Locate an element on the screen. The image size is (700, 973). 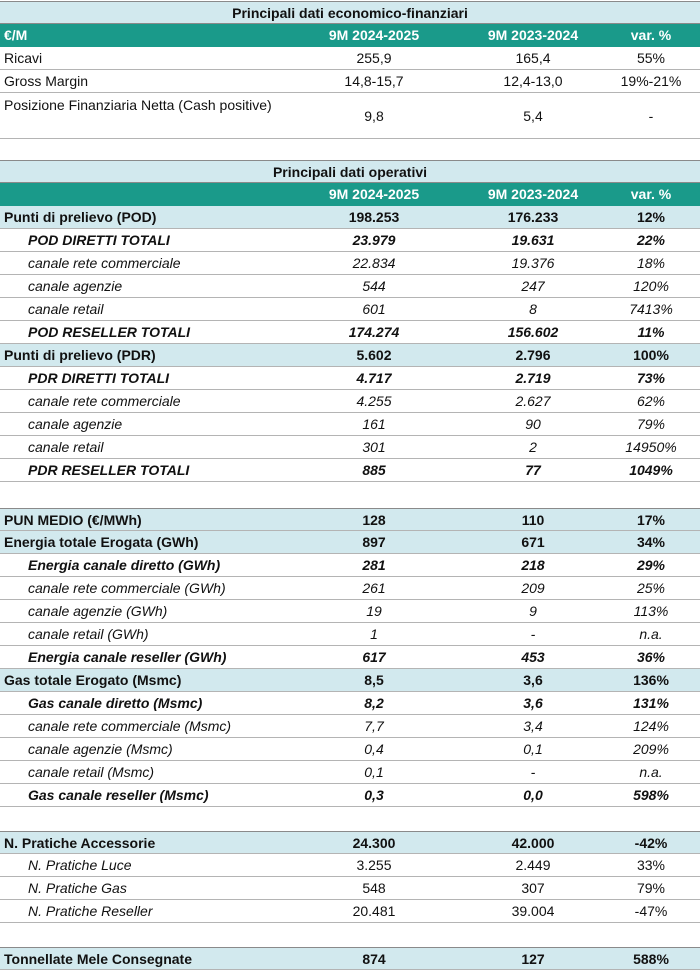
label-header is located at coordinates (149, 194).